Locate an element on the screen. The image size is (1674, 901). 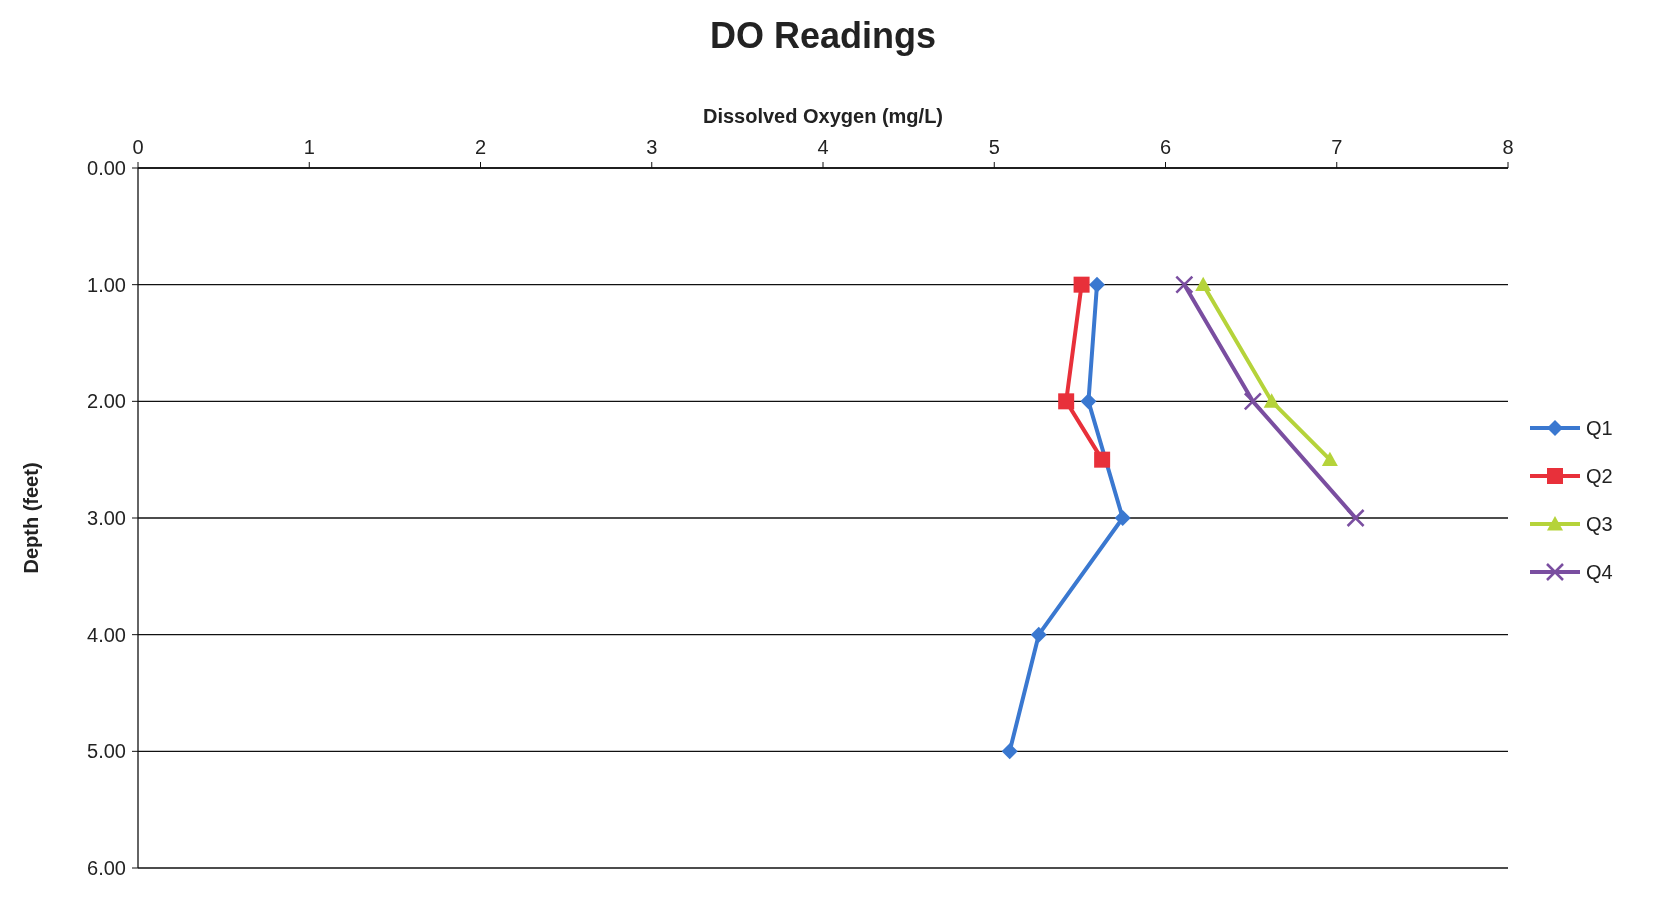
chart-title: DO Readings is located at coordinates (823, 35).